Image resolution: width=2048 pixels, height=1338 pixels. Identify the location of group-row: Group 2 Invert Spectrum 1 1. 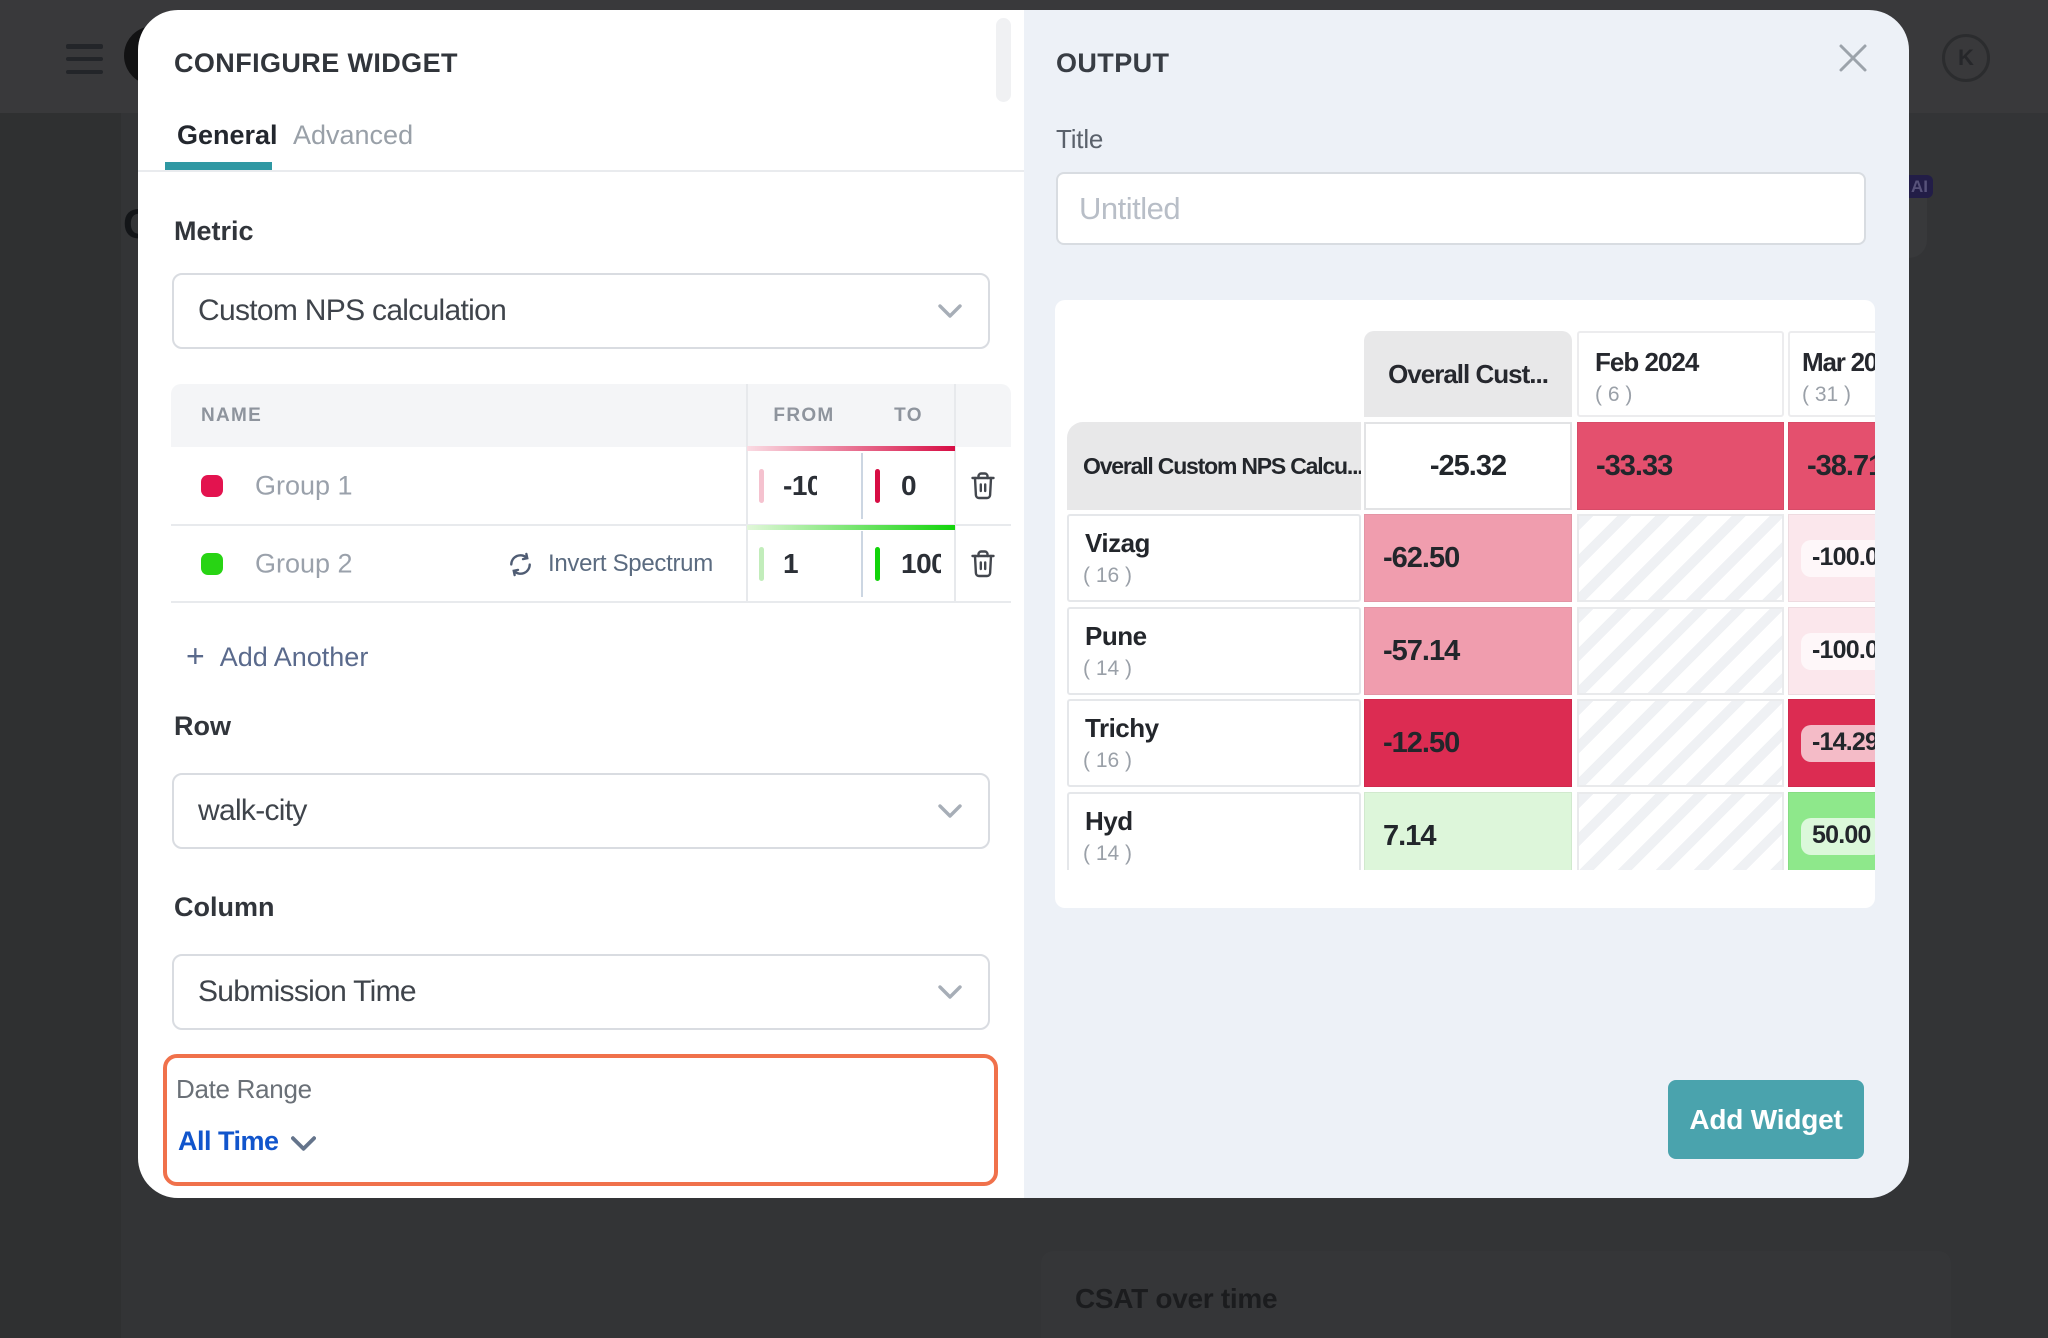
(591, 564).